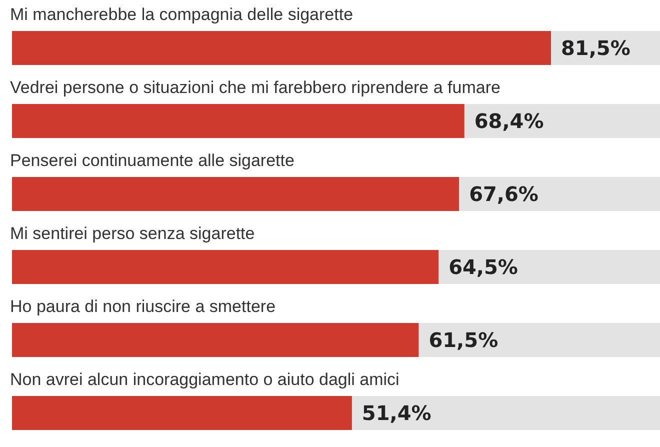 The image size is (660, 447). Describe the element at coordinates (509, 121) in the screenshot. I see `data-label: 68,4%` at that location.